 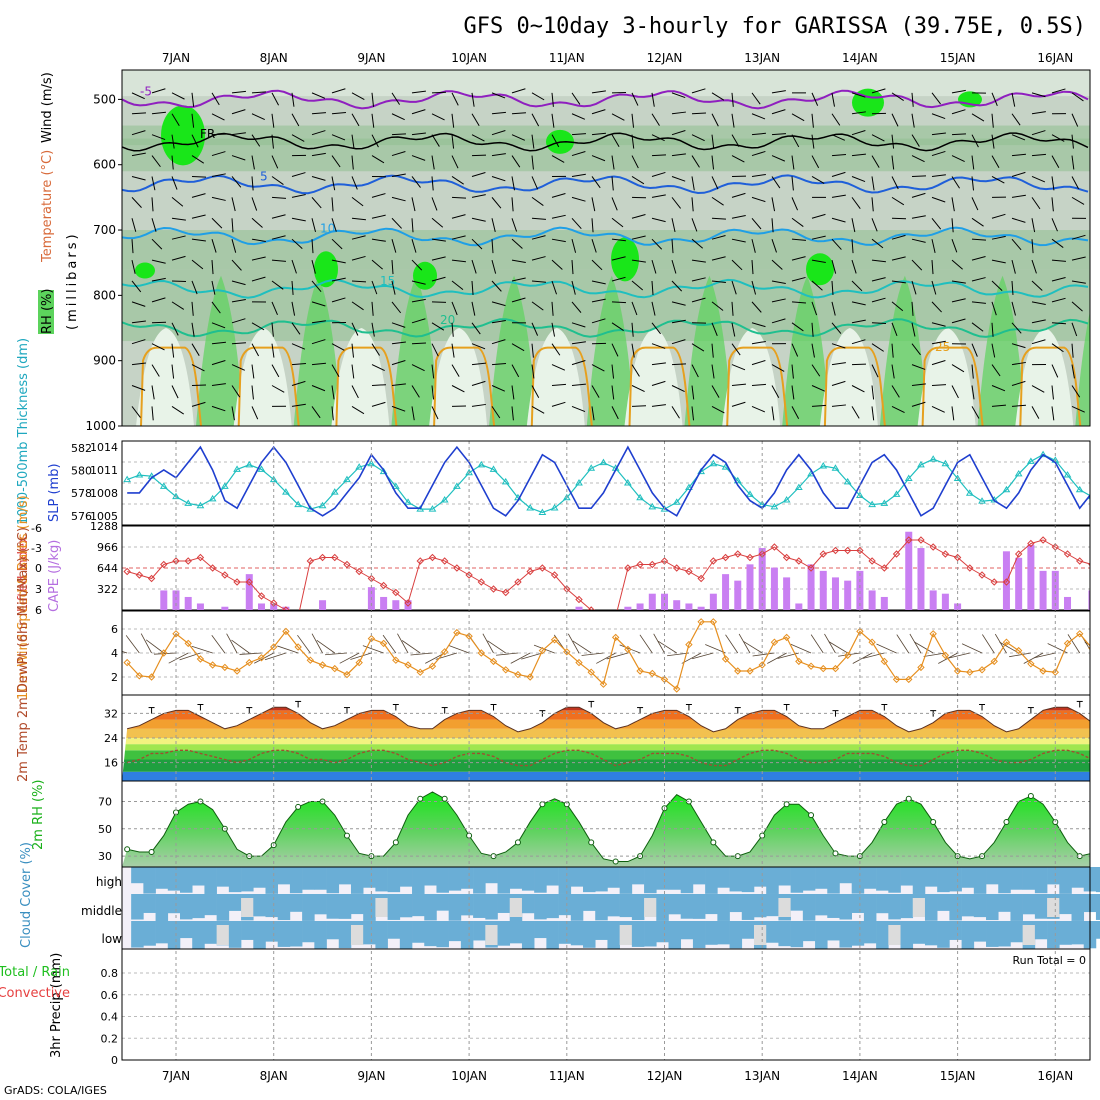 What do you see at coordinates (107, 568) in the screenshot?
I see `cape-tick: 644` at bounding box center [107, 568].